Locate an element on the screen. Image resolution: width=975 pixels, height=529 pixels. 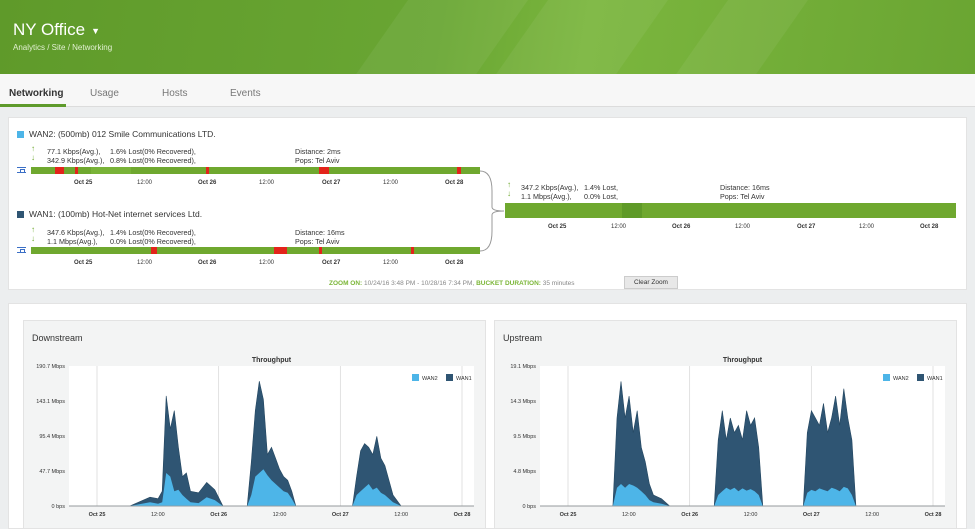
site-selector: NY Office ▼ is located at coordinates (56, 30).